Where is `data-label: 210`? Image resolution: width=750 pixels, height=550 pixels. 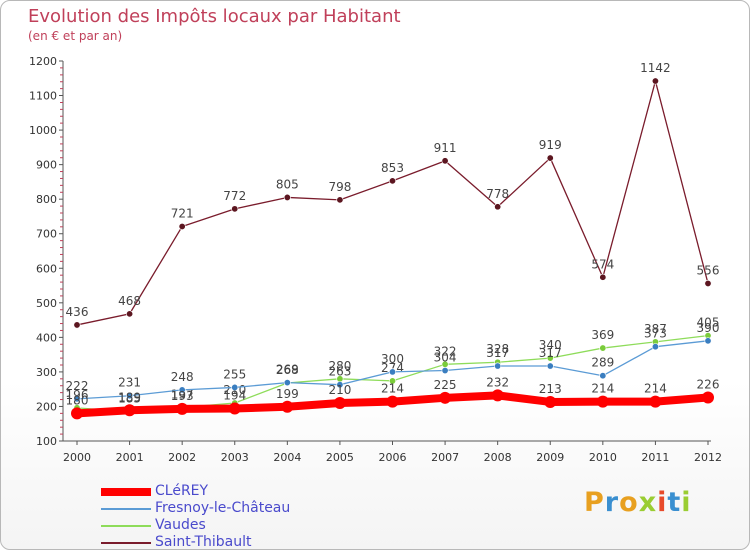 data-label: 210 is located at coordinates (339, 390).